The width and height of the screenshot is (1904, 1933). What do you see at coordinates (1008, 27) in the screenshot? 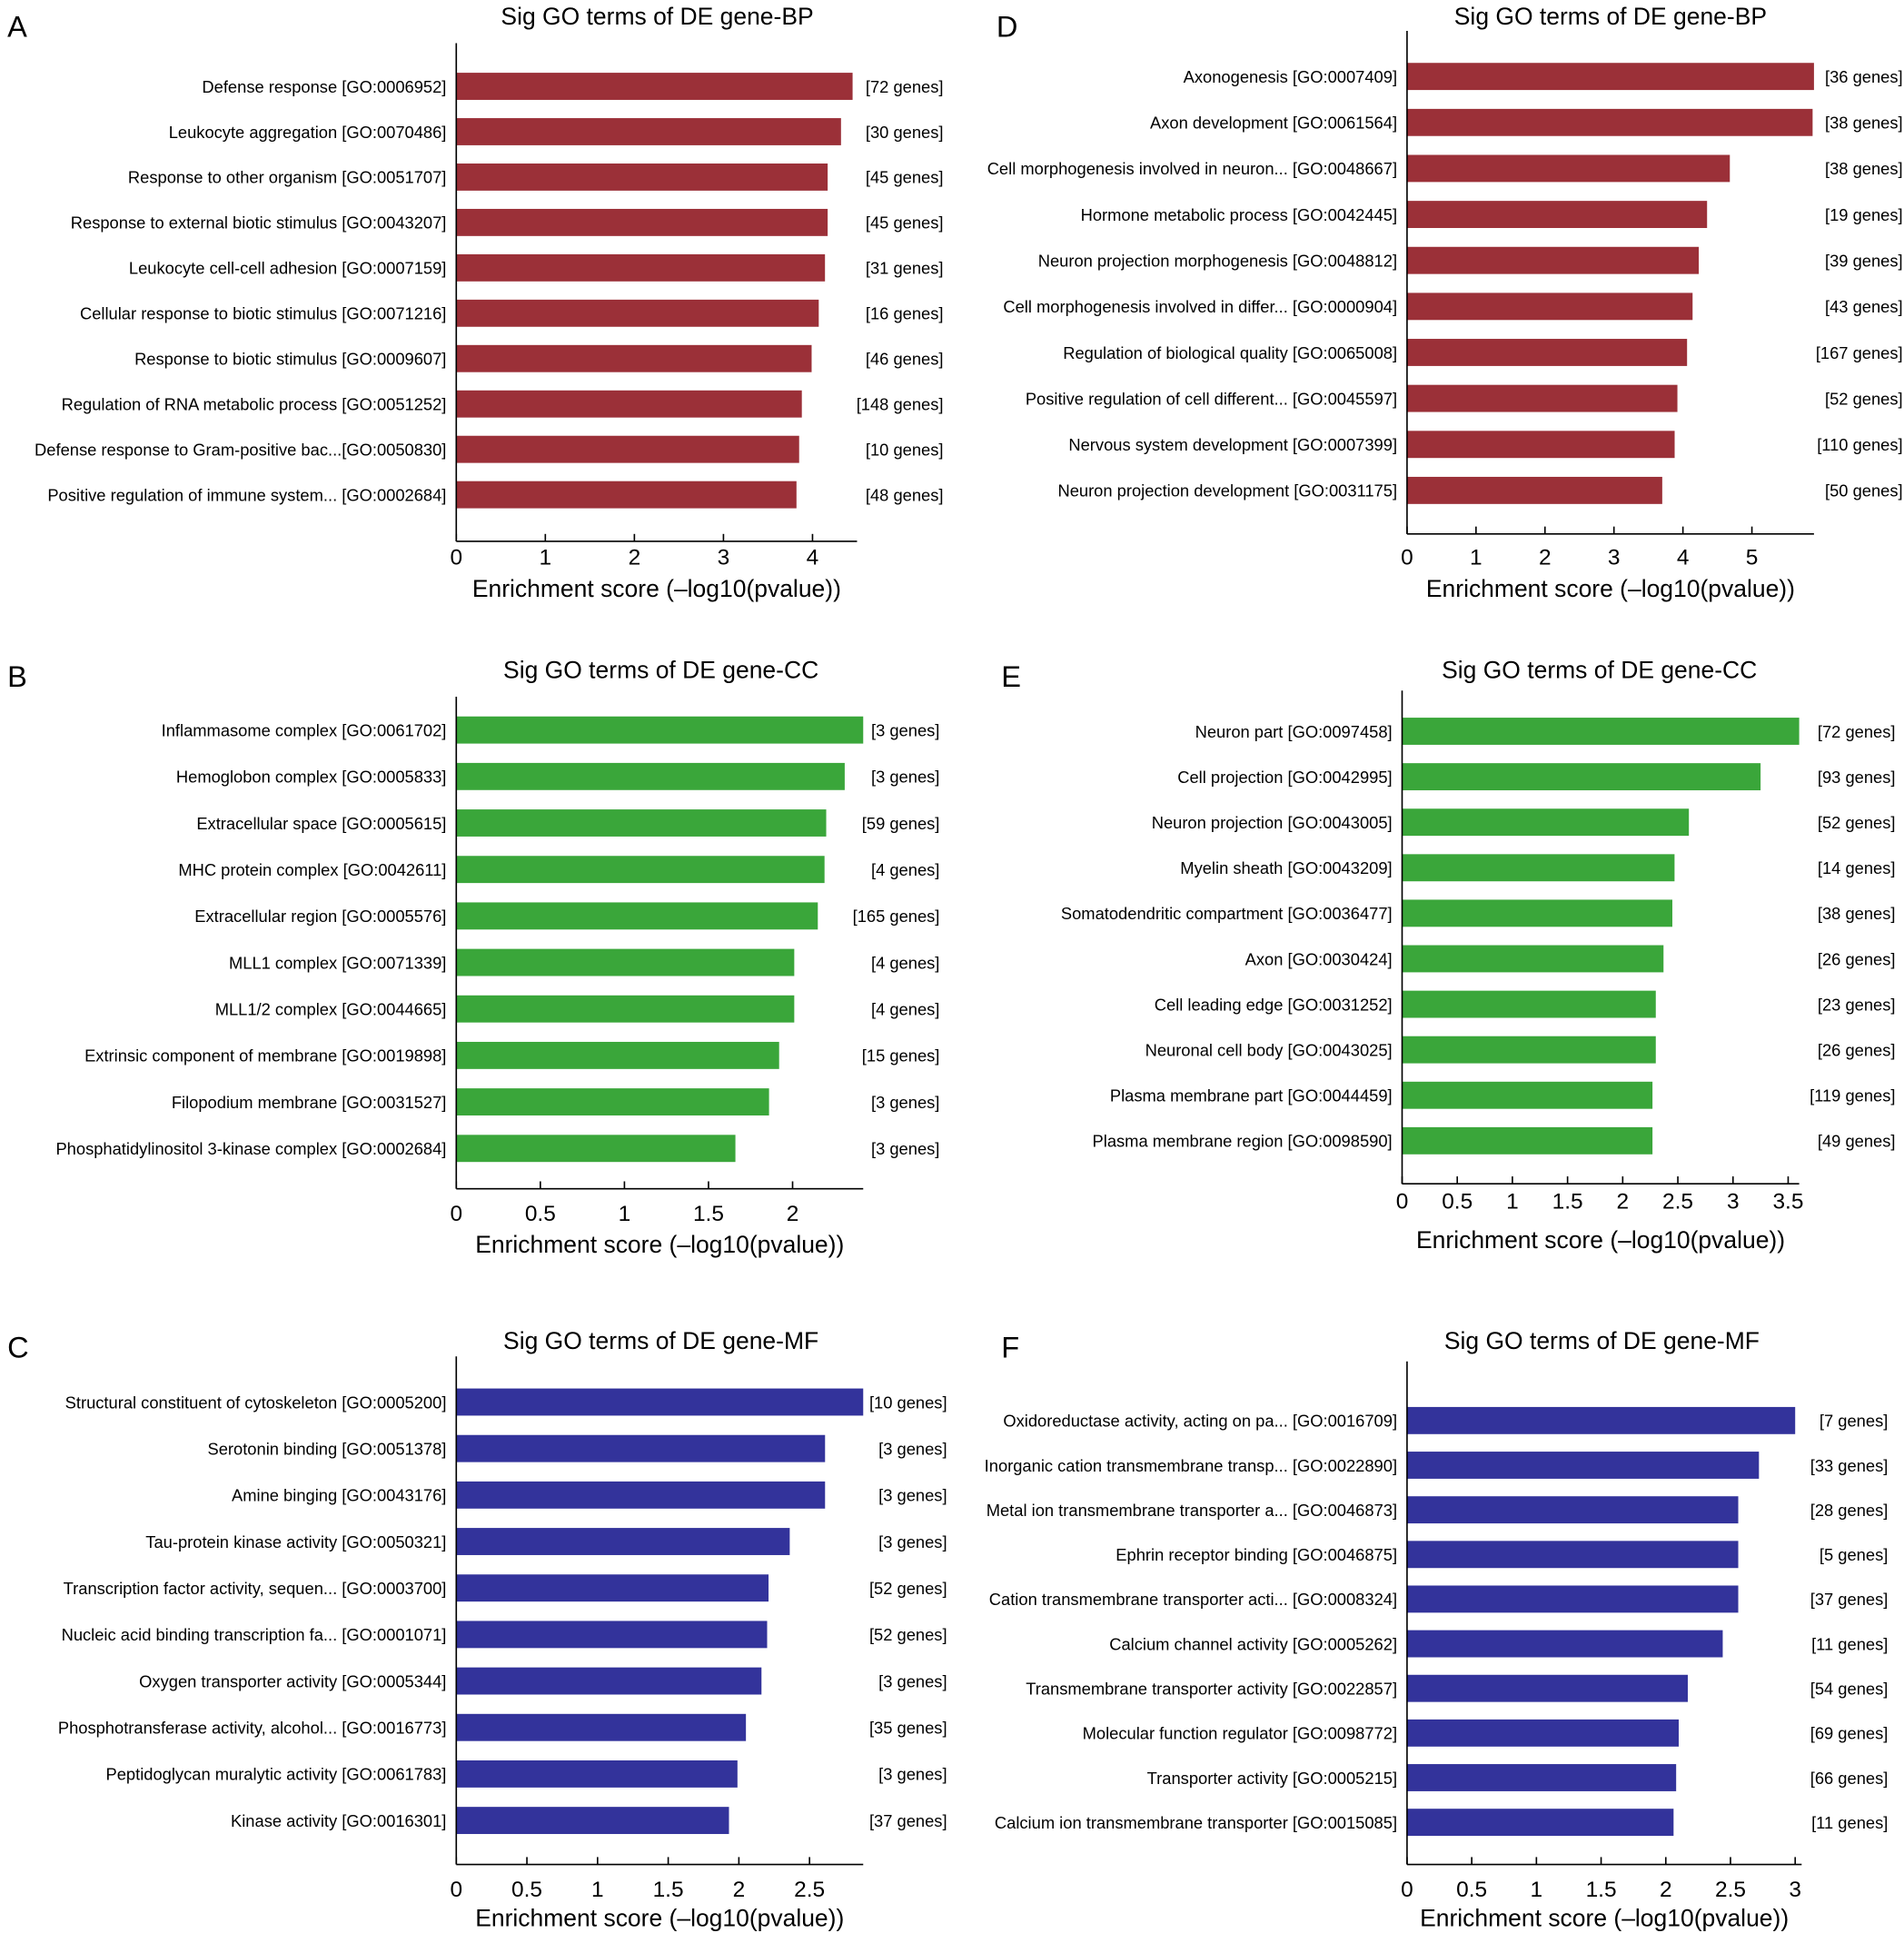
I see `panel-letter-d: D` at bounding box center [1008, 27].